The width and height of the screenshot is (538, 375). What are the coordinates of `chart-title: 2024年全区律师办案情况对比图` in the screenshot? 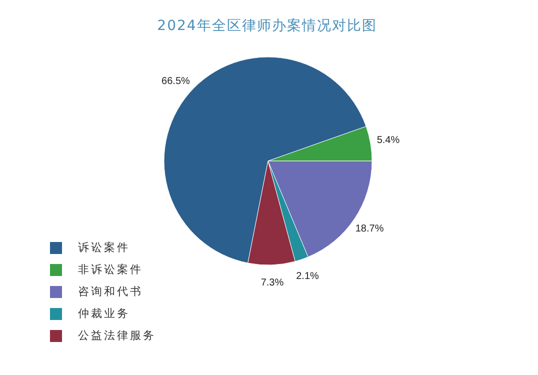 It's located at (267, 25).